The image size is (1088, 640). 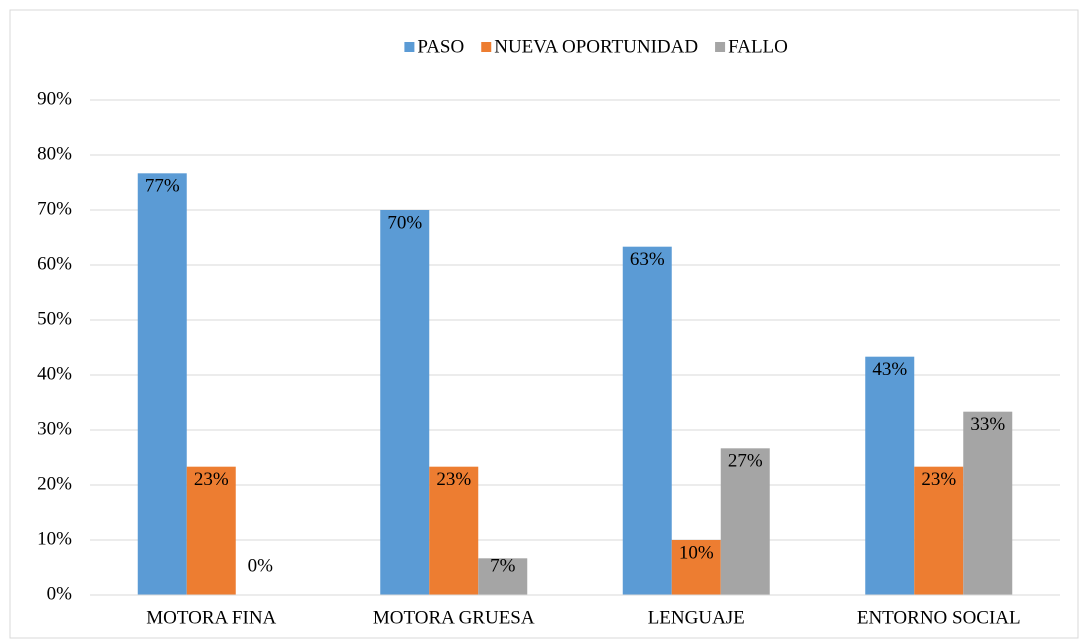 What do you see at coordinates (54, 373) in the screenshot?
I see `y-tick-label: 40%` at bounding box center [54, 373].